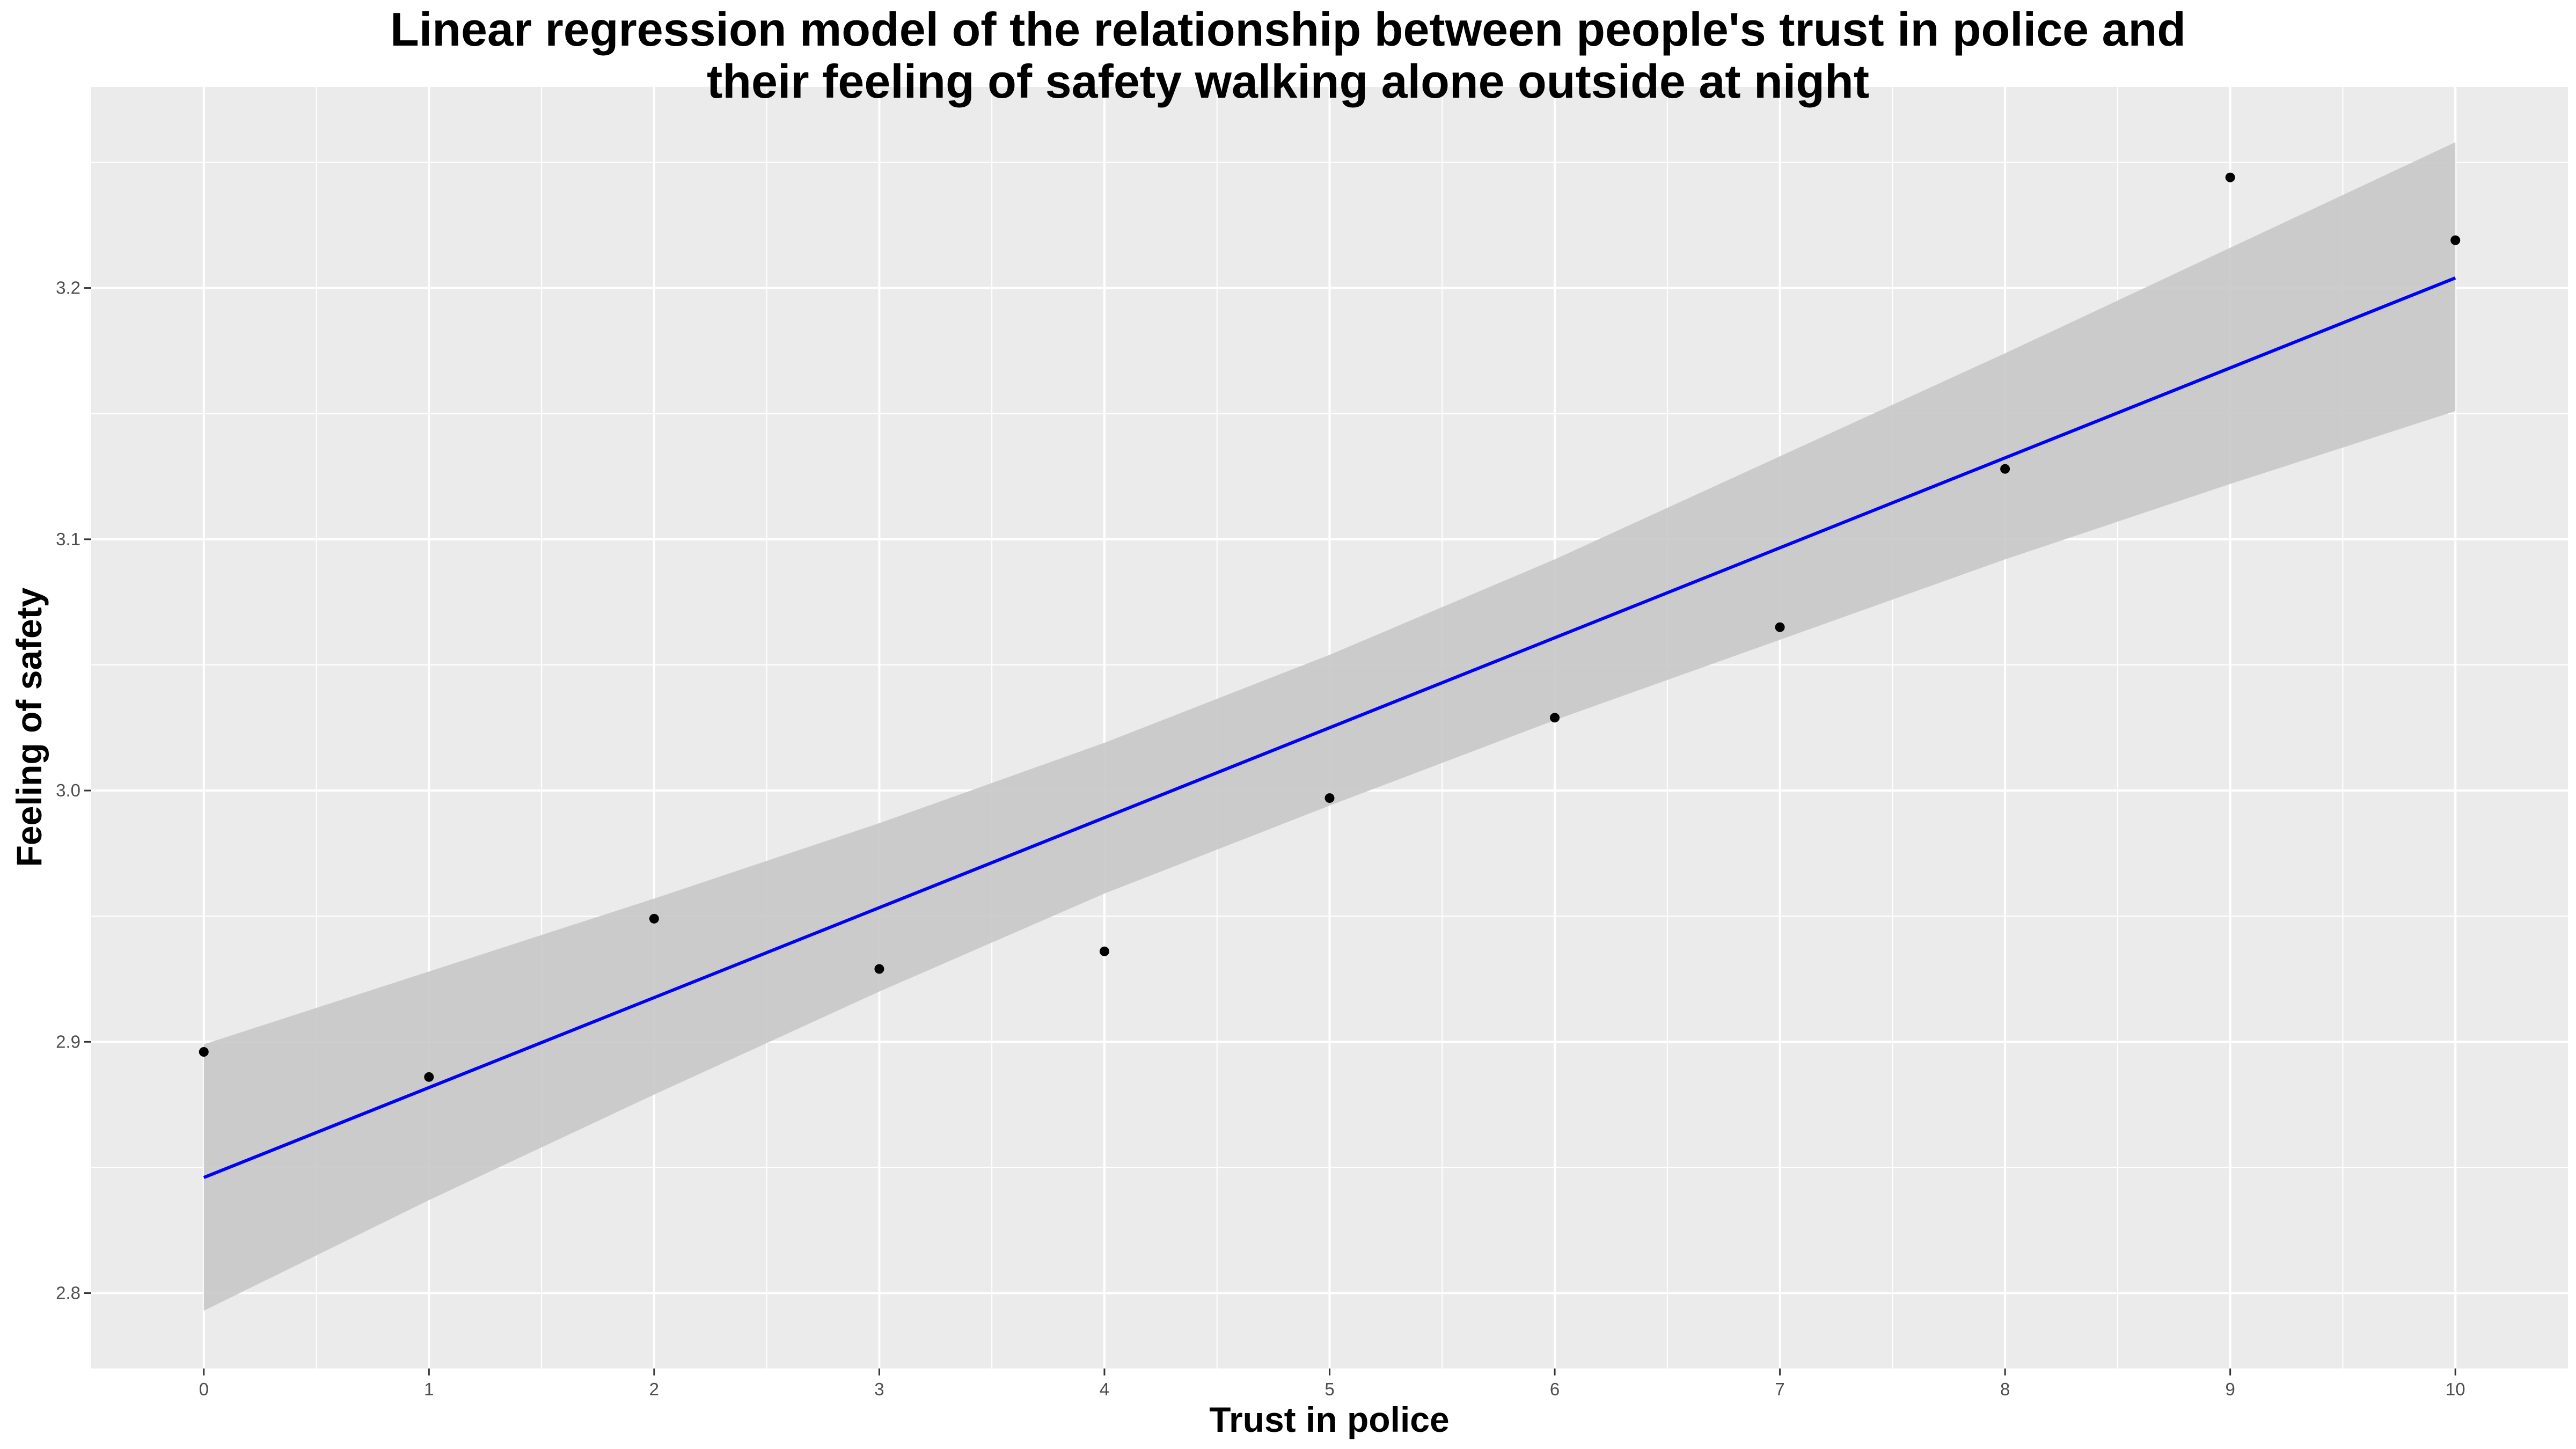 The height and width of the screenshot is (1449, 2576). What do you see at coordinates (1779, 1389) in the screenshot?
I see `x-tick-label: 7` at bounding box center [1779, 1389].